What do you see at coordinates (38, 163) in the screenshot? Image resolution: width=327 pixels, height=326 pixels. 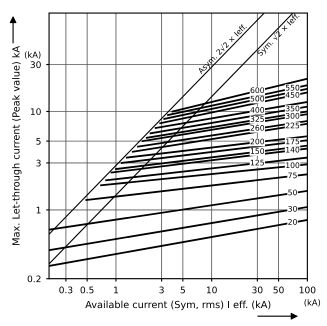 I see `y-tick-label: 3` at bounding box center [38, 163].